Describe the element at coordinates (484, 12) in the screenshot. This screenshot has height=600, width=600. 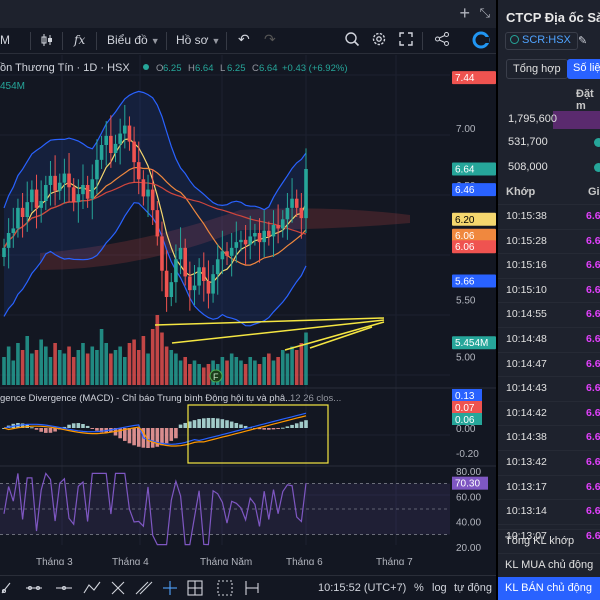
I see `collapse-icon: ⤡` at that location.